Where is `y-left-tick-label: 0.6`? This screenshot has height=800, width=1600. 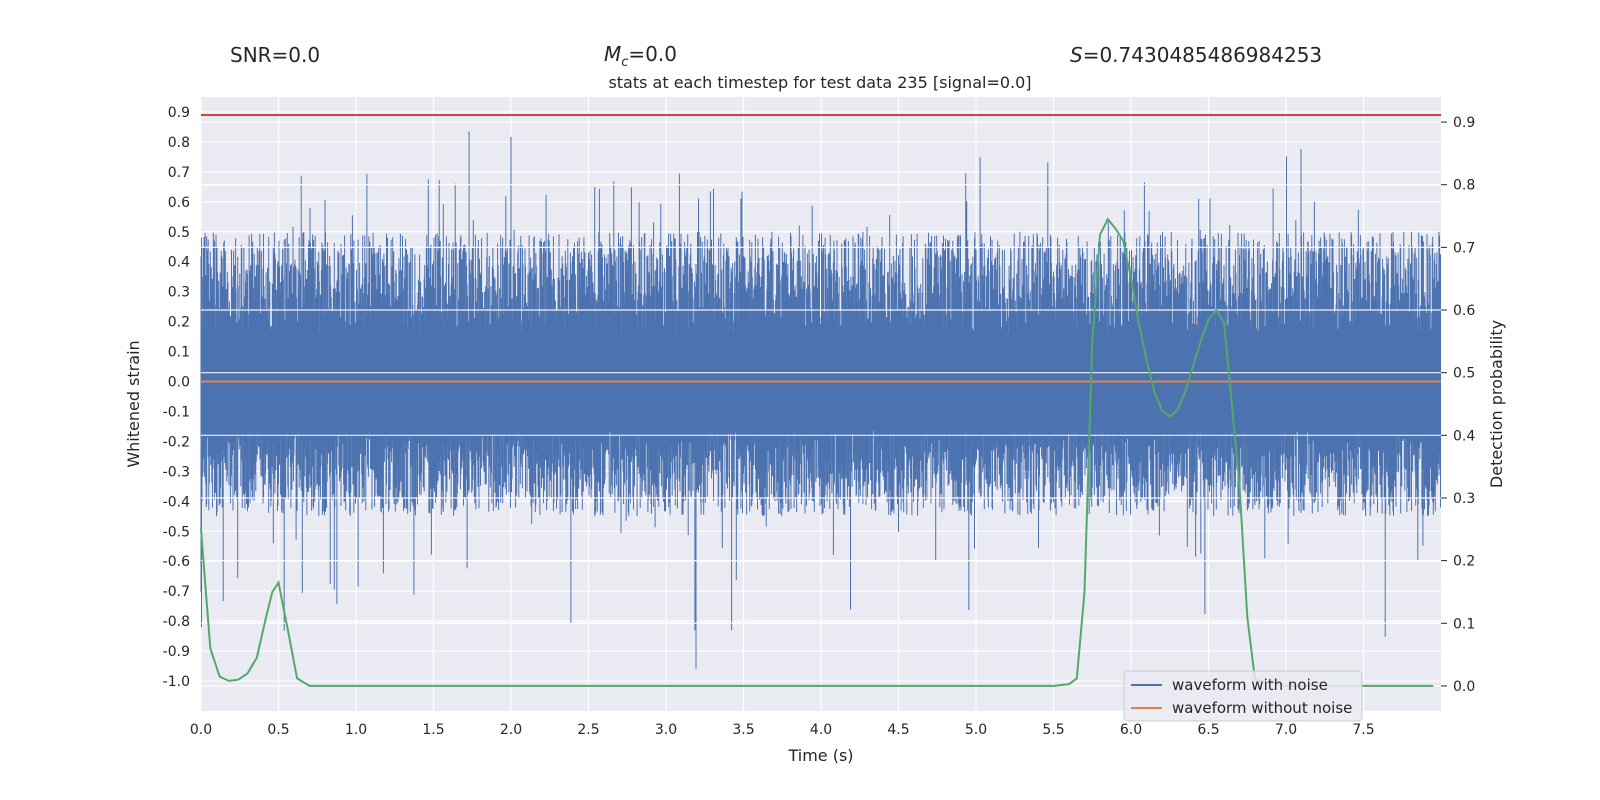 y-left-tick-label: 0.6 is located at coordinates (179, 203).